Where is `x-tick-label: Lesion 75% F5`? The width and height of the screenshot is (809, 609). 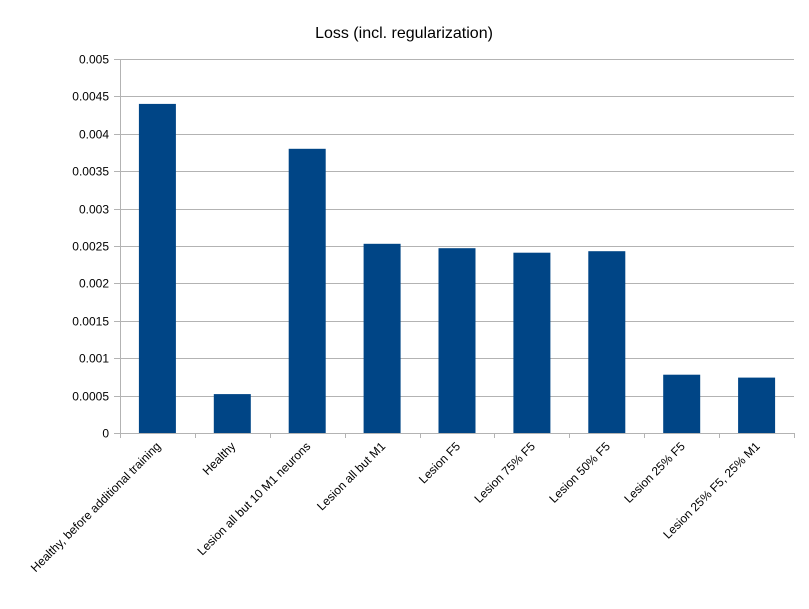 x-tick-label: Lesion 75% F5 is located at coordinates (505, 472).